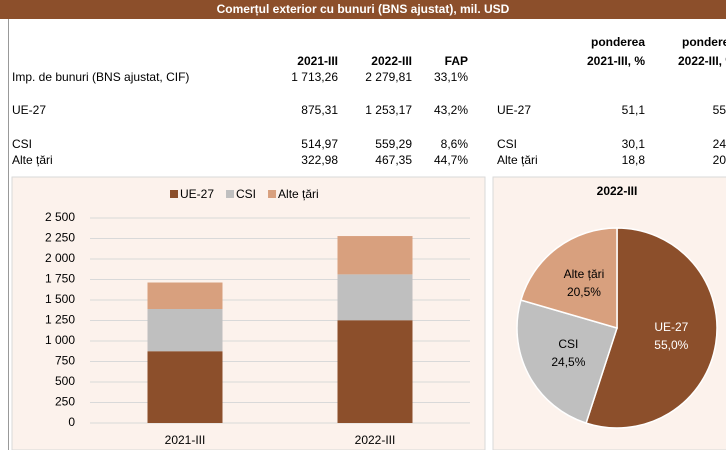 This screenshot has height=450, width=726. What do you see at coordinates (65, 381) in the screenshot?
I see `y-tick-label: 500` at bounding box center [65, 381].